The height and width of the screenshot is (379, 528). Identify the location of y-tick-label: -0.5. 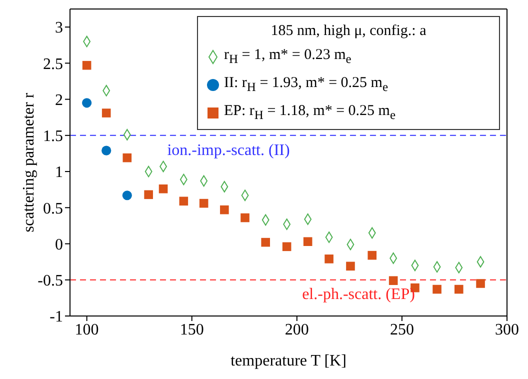
(50, 281).